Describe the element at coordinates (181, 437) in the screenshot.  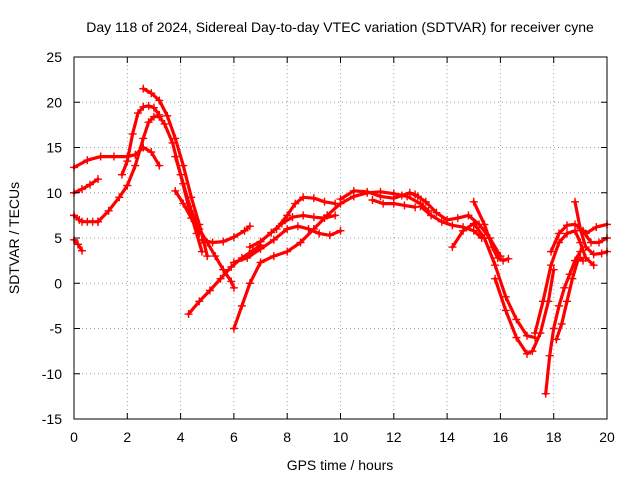
I see `x-tick-label: 4` at that location.